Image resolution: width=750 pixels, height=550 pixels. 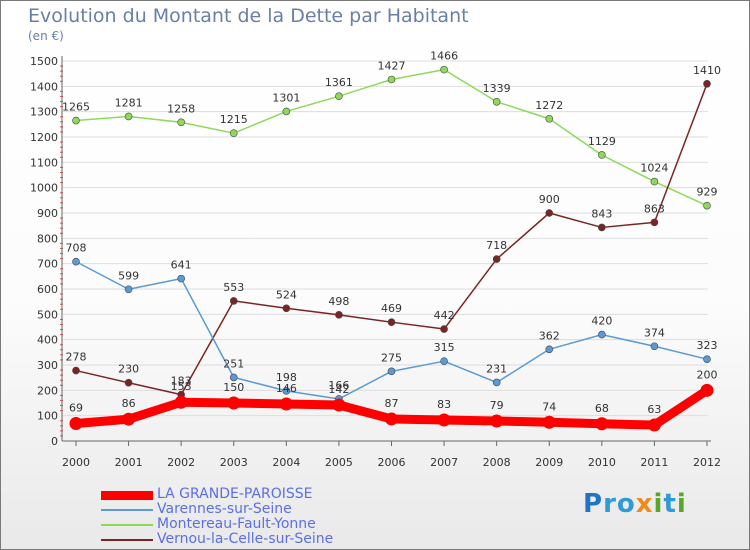 What do you see at coordinates (444, 404) in the screenshot?
I see `data-label: 83` at bounding box center [444, 404].